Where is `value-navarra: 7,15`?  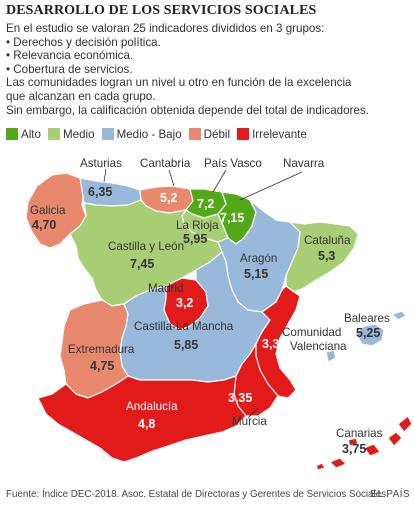
value-navarra: 7,15 is located at coordinates (232, 218).